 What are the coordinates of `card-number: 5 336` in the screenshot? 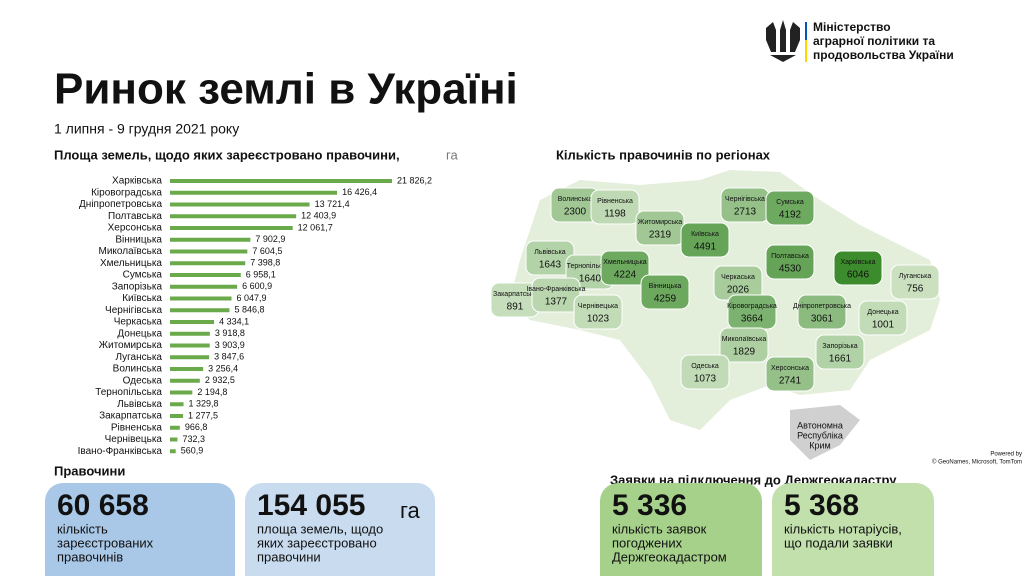 It's located at (649, 505).